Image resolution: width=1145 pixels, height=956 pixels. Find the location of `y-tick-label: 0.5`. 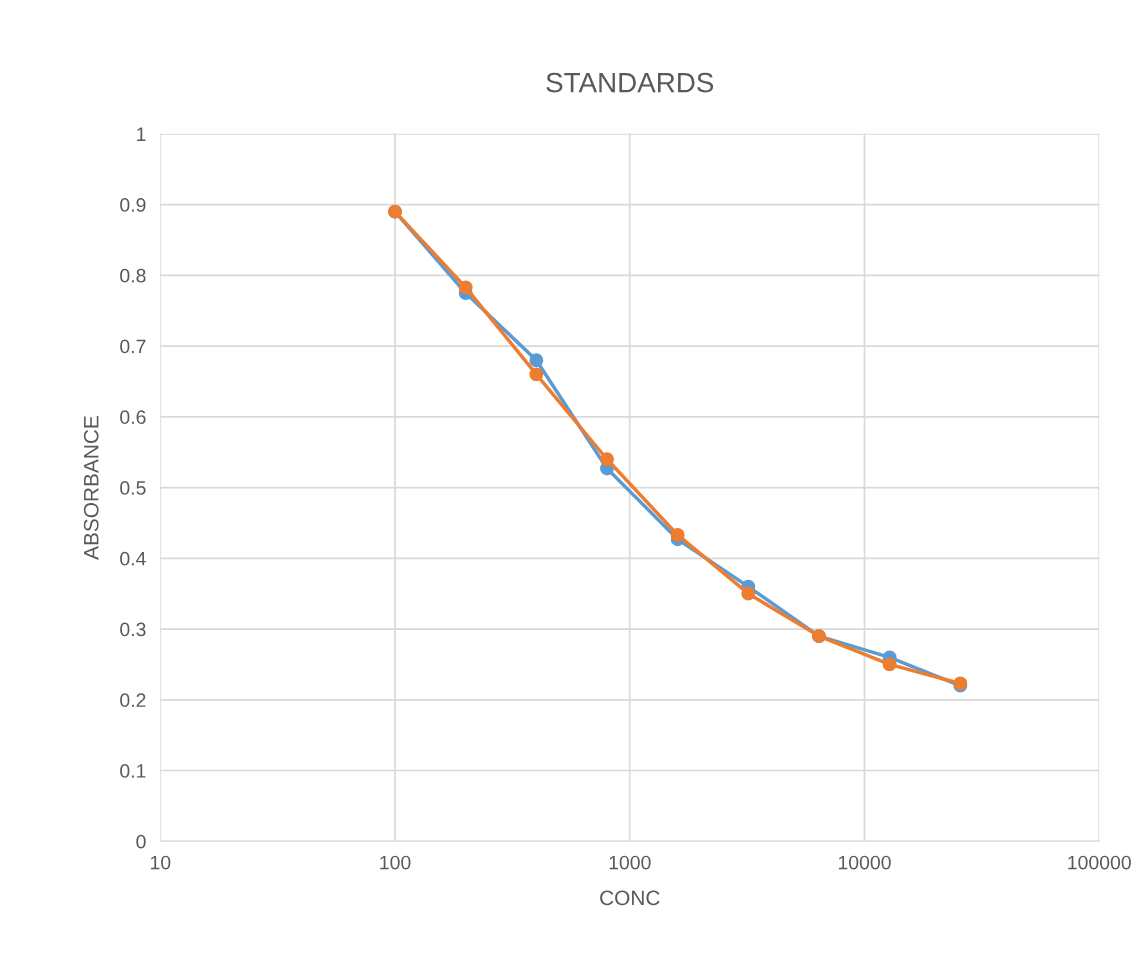

y-tick-label: 0.5 is located at coordinates (133, 488).